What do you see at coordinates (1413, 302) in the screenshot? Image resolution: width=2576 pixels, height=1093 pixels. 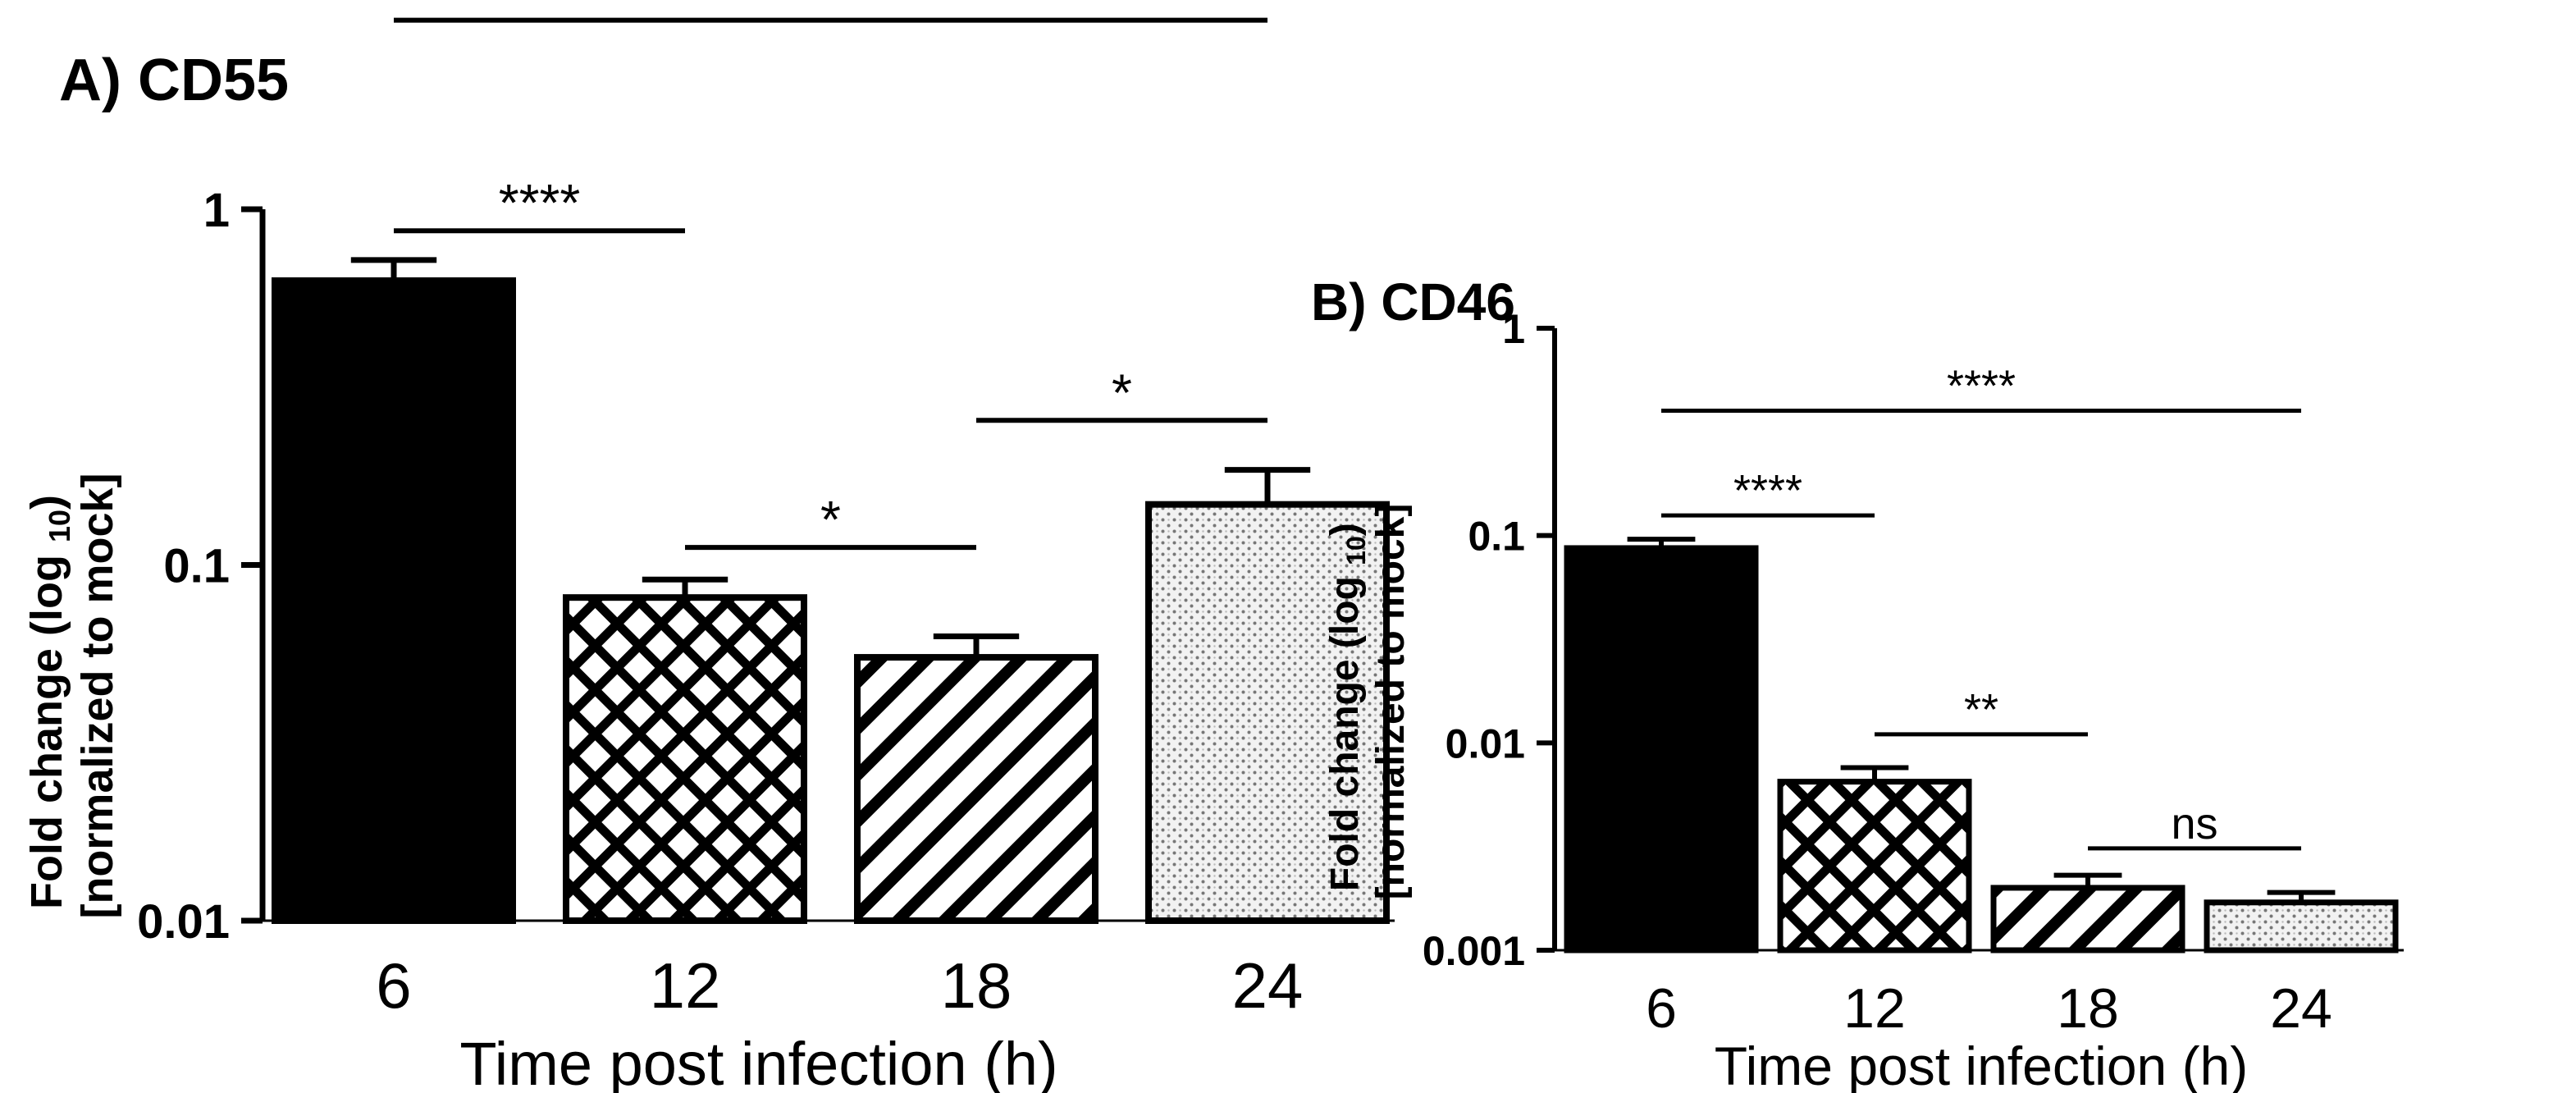 I see `panel-b-title: B) CD46` at bounding box center [1413, 302].